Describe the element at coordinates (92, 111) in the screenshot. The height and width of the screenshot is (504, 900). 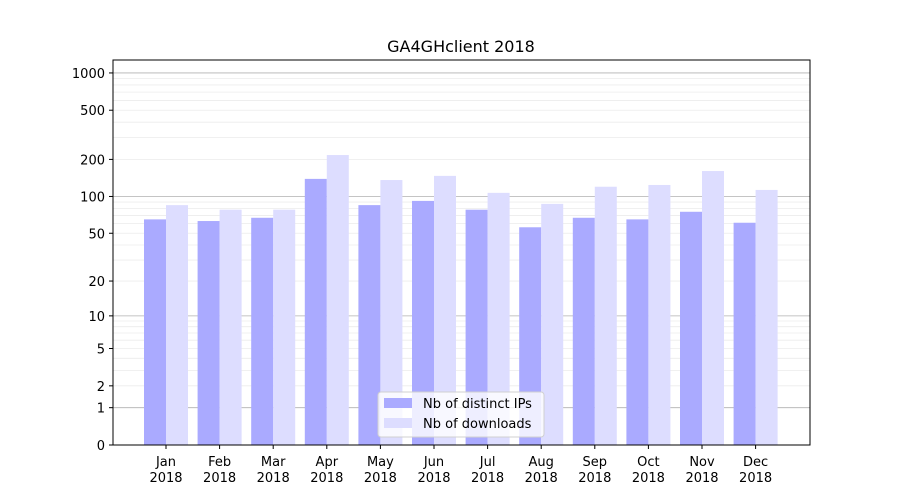
I see `y-tick-label: 500` at that location.